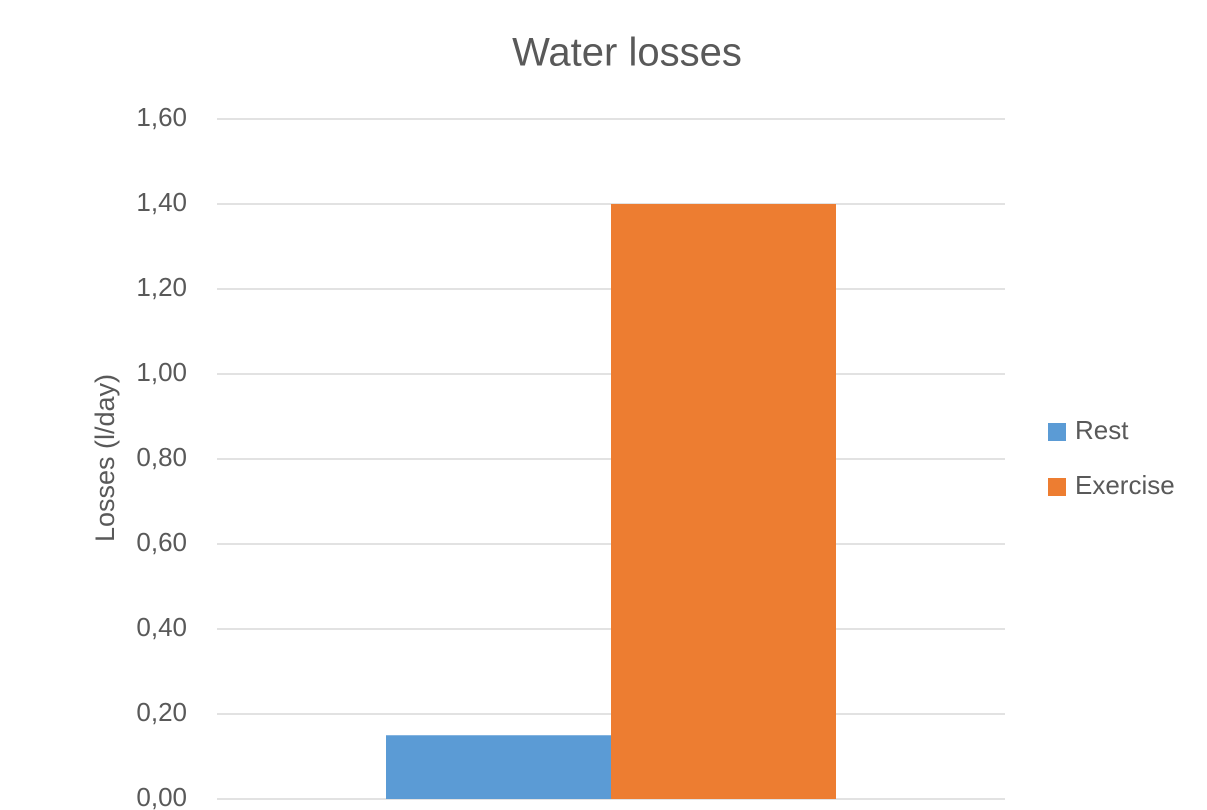  What do you see at coordinates (1125, 485) in the screenshot?
I see `legend-label: Exercise` at bounding box center [1125, 485].